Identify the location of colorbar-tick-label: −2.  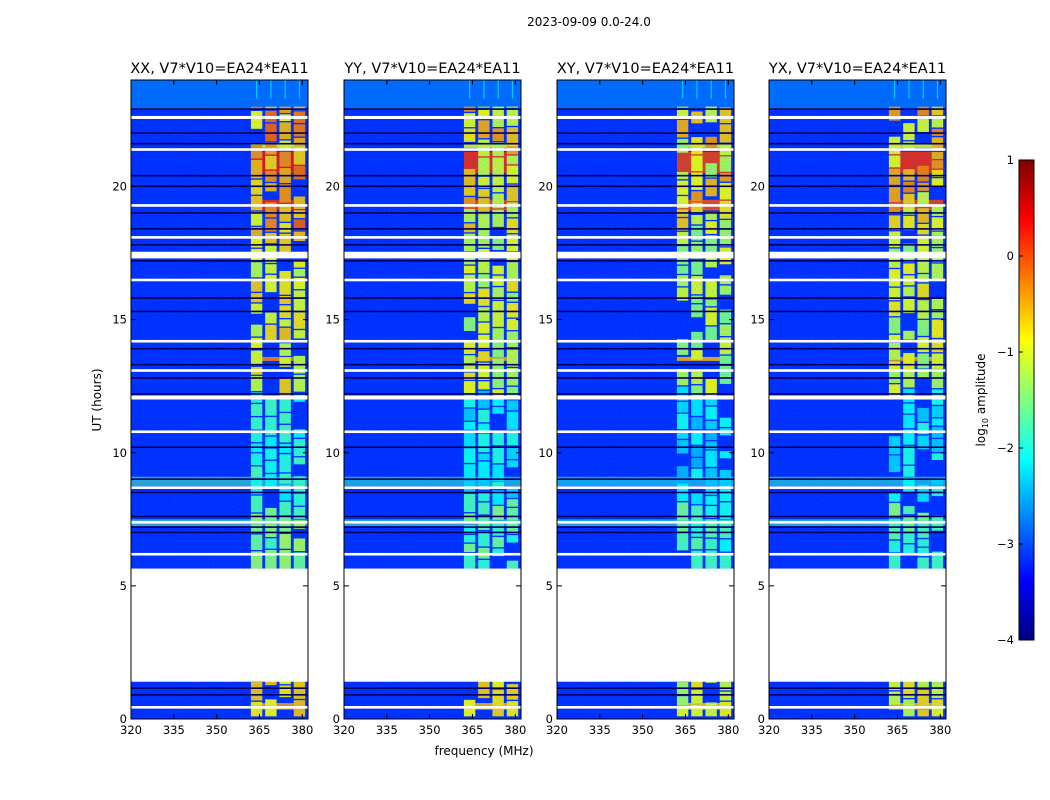
(1005, 448).